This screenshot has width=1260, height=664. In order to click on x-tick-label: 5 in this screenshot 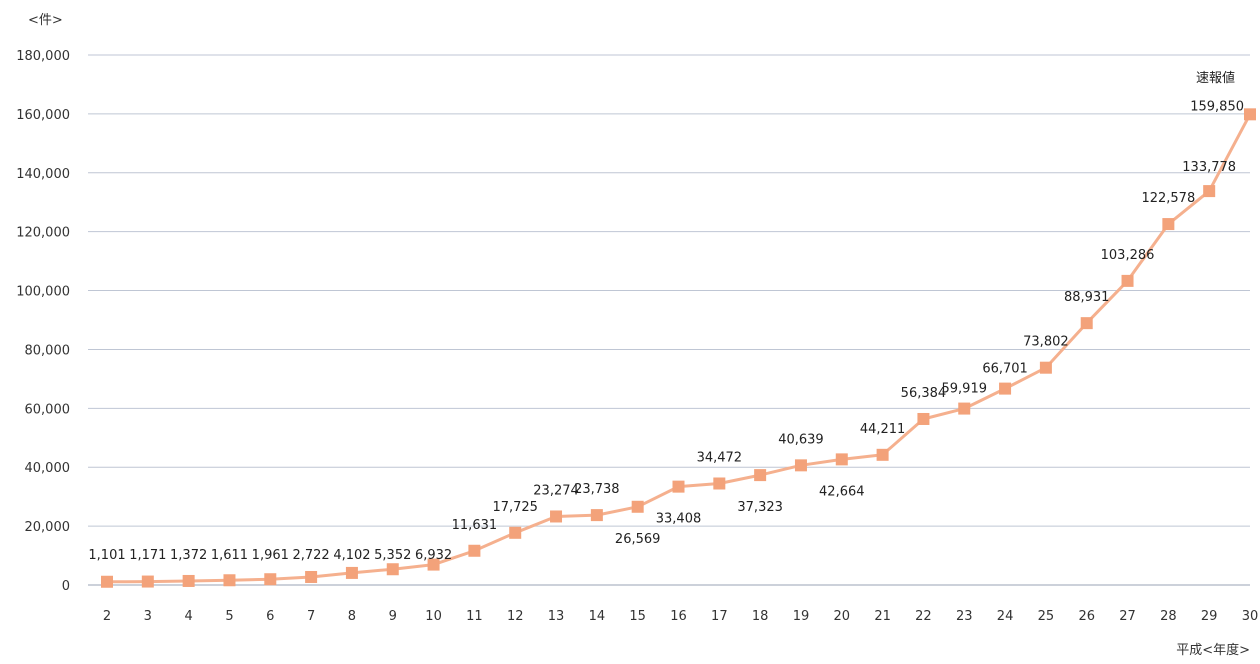, I will do `click(229, 616)`.